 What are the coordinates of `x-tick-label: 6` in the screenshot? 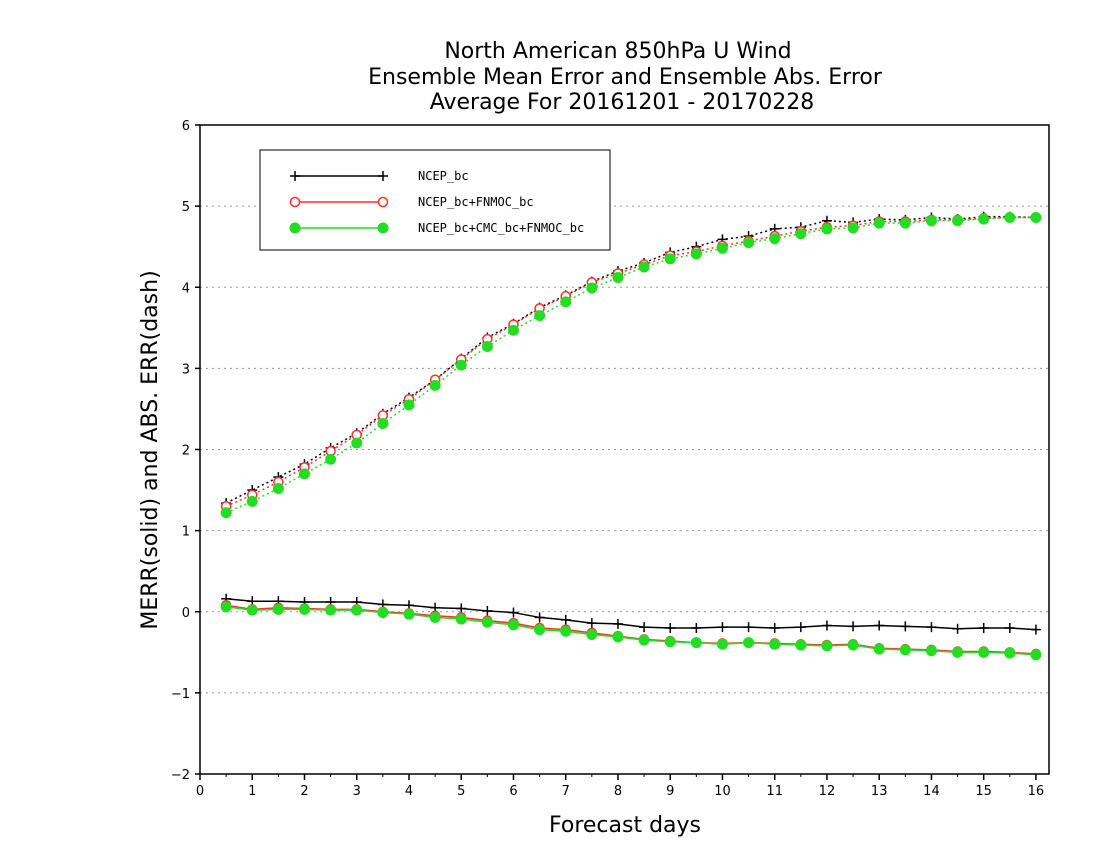 It's located at (513, 791).